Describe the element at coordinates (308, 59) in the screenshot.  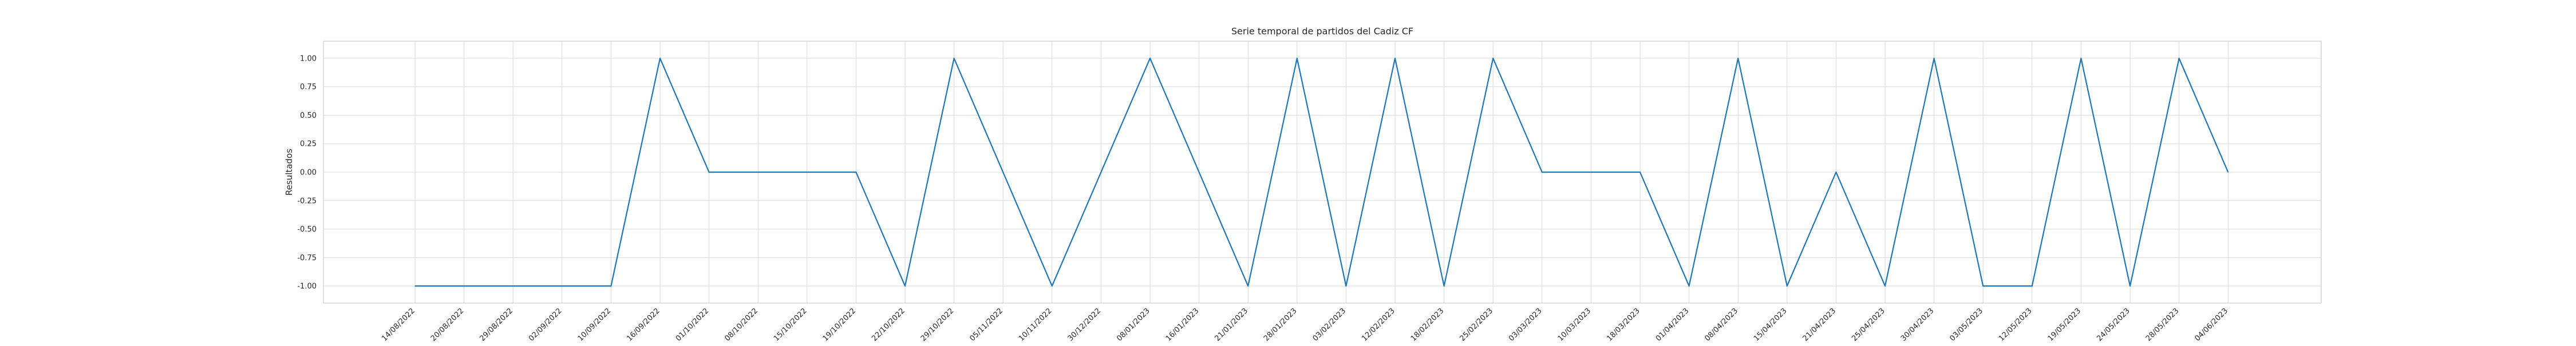
I see `y-tick-label: 1.00` at that location.